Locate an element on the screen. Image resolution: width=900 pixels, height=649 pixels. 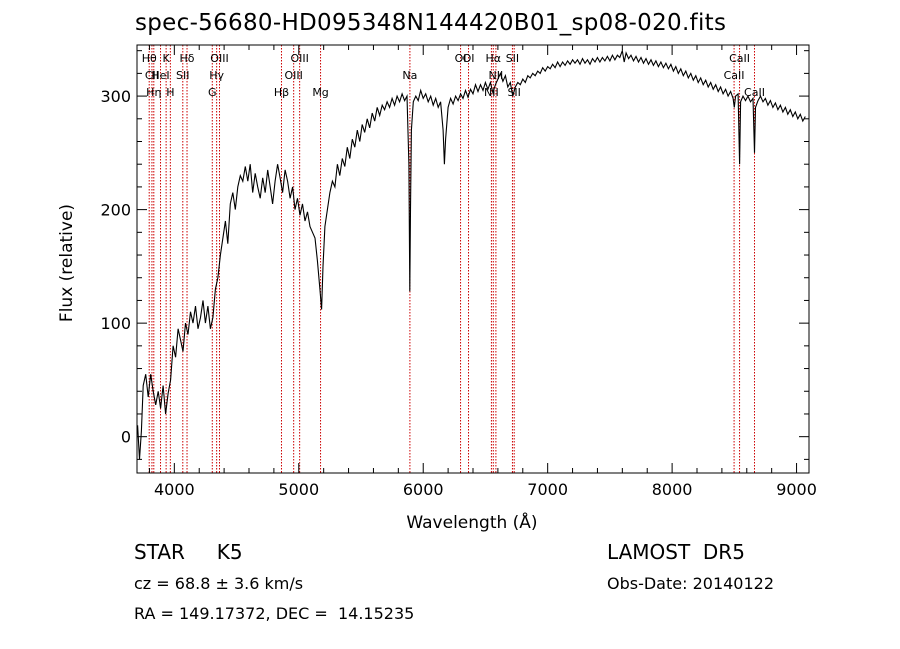
y-axis-label: Flux (relative) is located at coordinates (67, 263).